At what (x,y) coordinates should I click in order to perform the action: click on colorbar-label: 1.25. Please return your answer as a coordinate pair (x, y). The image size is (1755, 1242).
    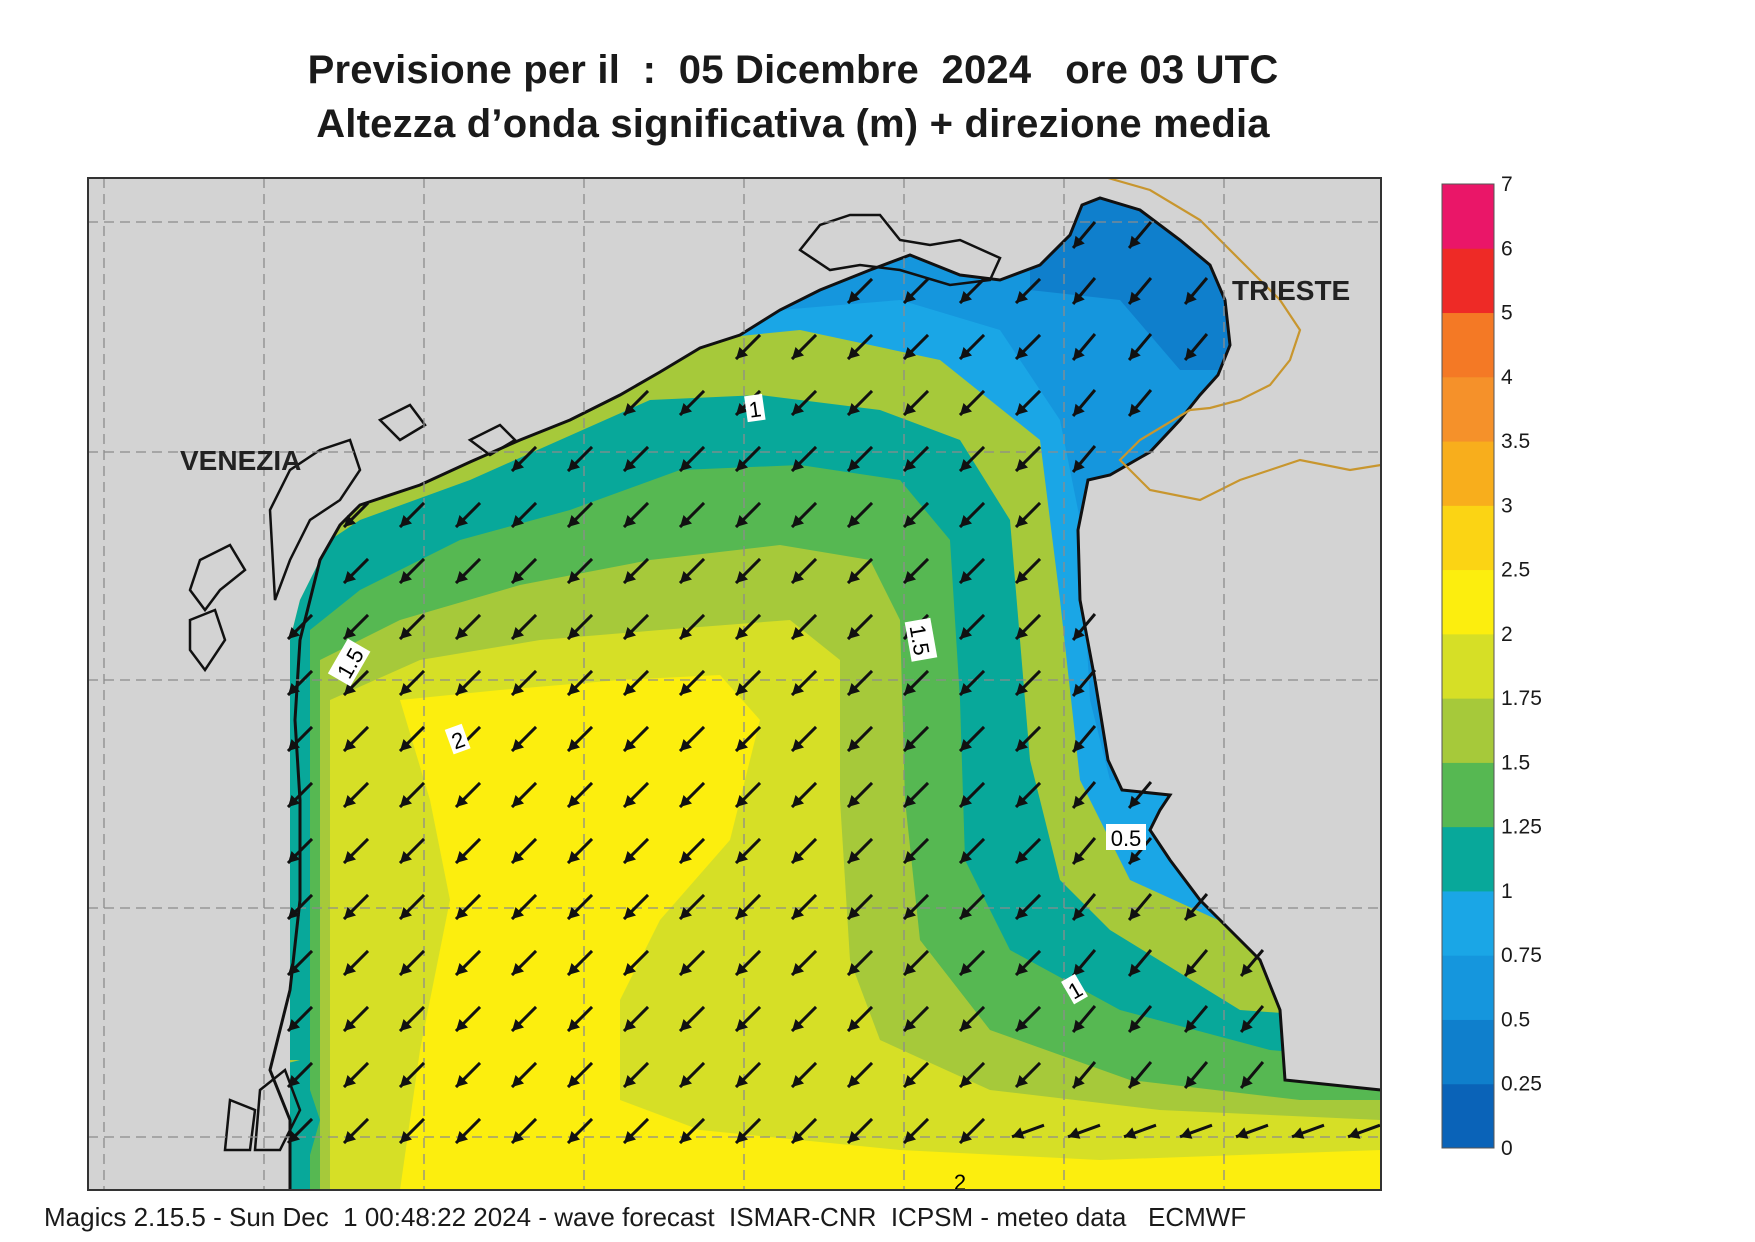
    Looking at the image, I should click on (1521, 827).